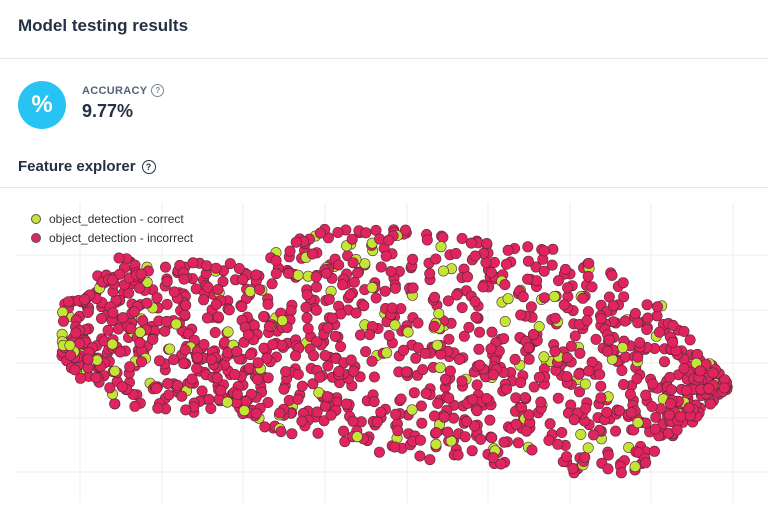 The width and height of the screenshot is (768, 523). What do you see at coordinates (123, 90) in the screenshot?
I see `accuracy-label-row: ACCURACY ?` at bounding box center [123, 90].